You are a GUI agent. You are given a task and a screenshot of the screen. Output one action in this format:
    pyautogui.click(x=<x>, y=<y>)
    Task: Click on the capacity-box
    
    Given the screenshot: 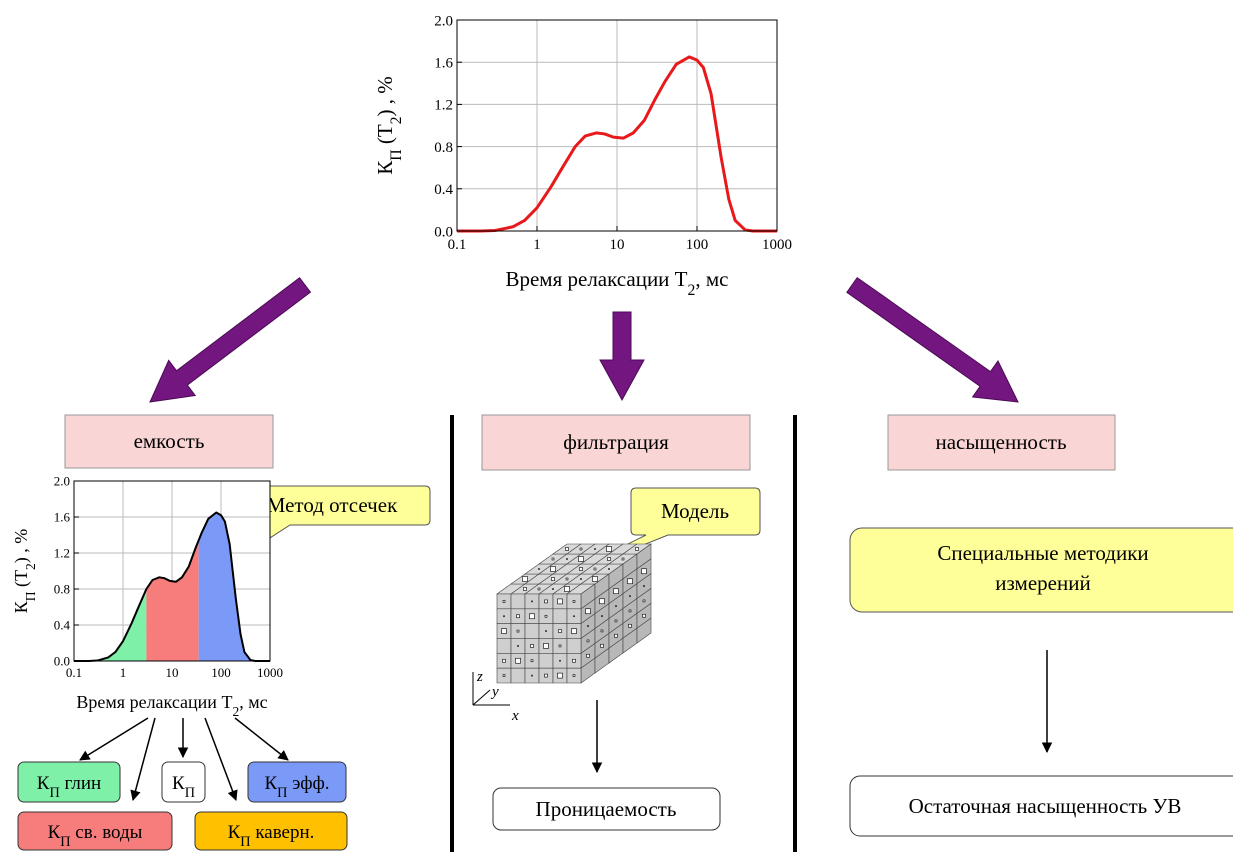 What is the action you would take?
    pyautogui.click(x=169, y=441)
    